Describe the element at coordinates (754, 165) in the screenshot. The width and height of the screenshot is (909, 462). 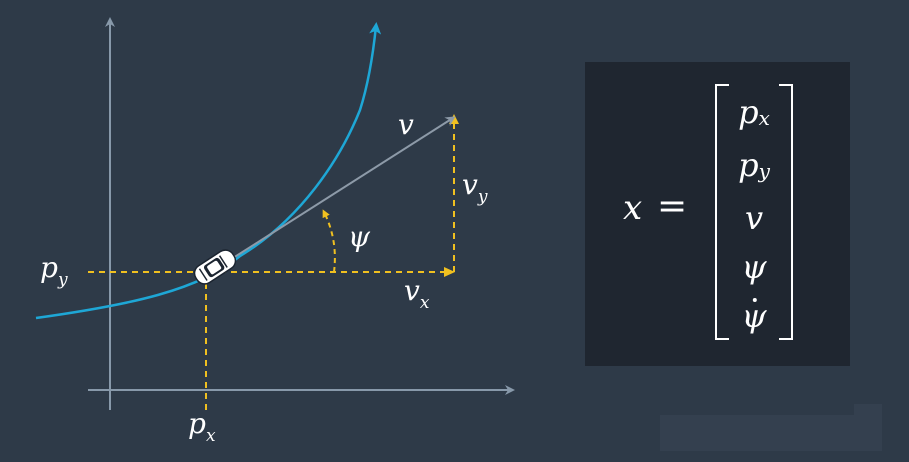
I see `entry-py: py` at that location.